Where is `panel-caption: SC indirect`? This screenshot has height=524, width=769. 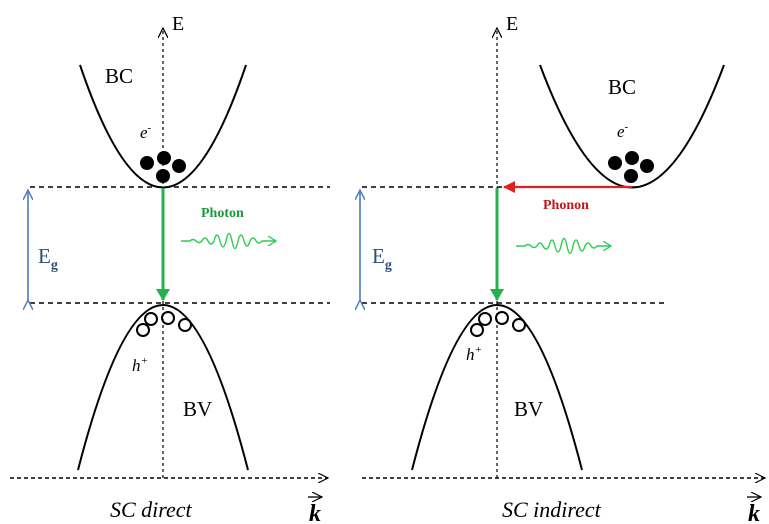 panel-caption: SC indirect is located at coordinates (552, 509).